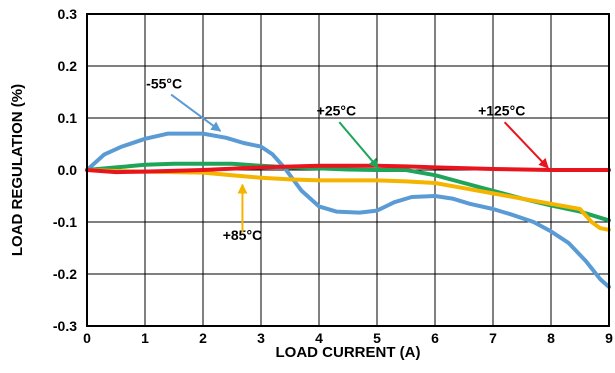 This screenshot has height=373, width=615. Describe the element at coordinates (348, 352) in the screenshot. I see `x-axis-label: LOAD CURRENT (A)` at that location.